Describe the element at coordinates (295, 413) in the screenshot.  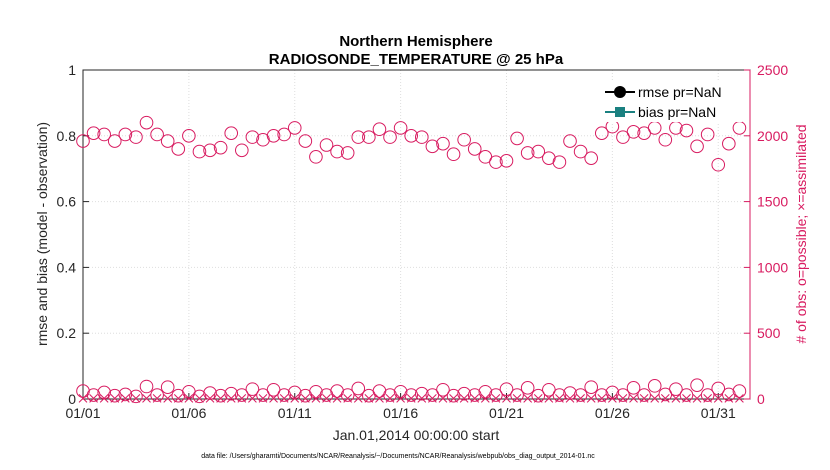
I see `x-tick-label: 01/11` at that location.